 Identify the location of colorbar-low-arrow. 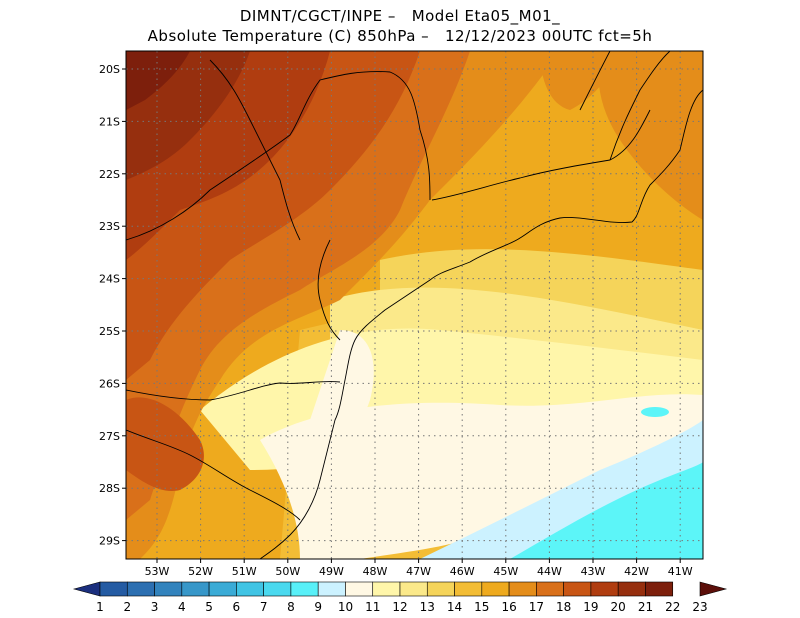
(86, 589).